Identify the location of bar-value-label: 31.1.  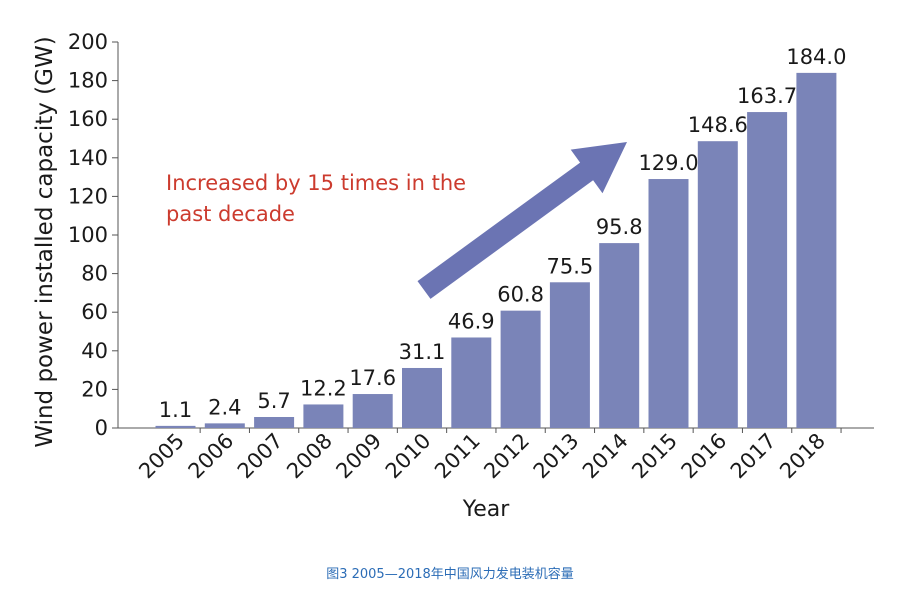
(422, 352).